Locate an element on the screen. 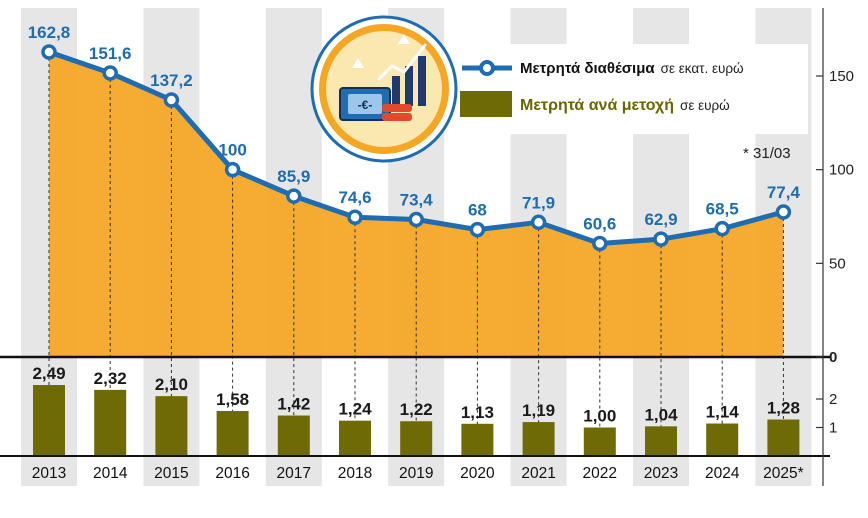 This screenshot has height=518, width=868. cash-value-label: 137,2 is located at coordinates (171, 80).